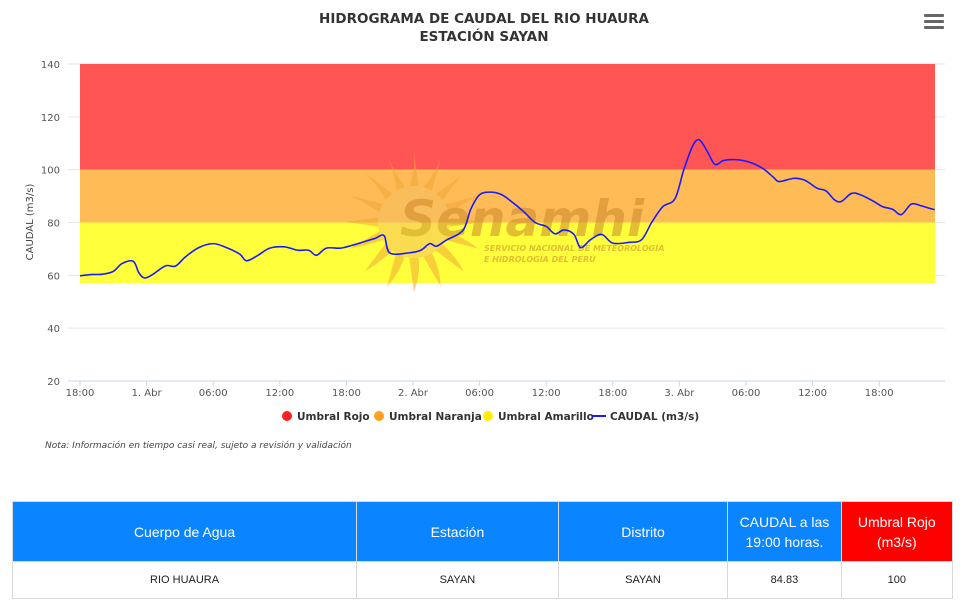 This screenshot has height=607, width=969. I want to click on y-tick-label: 20, so click(53, 382).